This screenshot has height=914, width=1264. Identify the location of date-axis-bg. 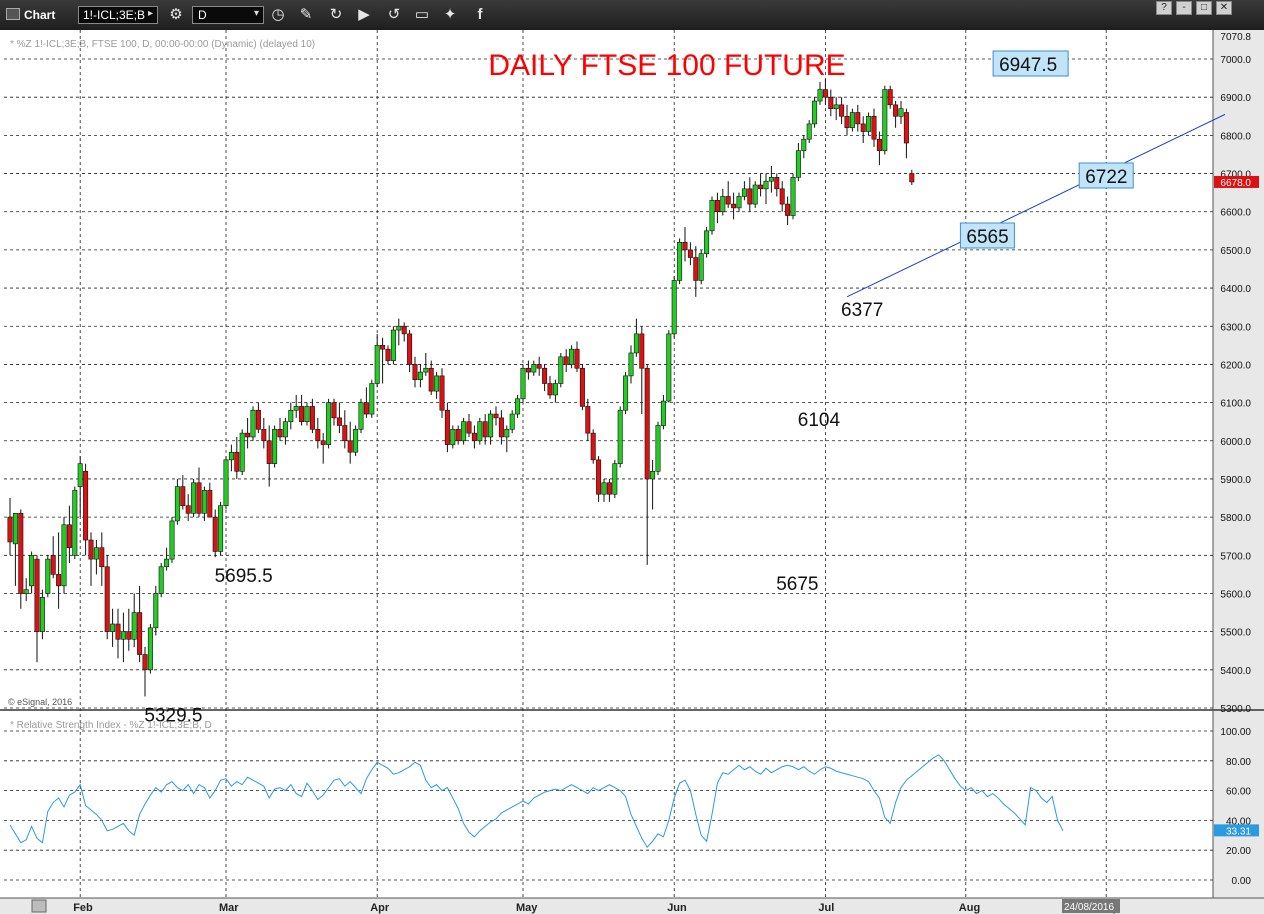
(632, 906).